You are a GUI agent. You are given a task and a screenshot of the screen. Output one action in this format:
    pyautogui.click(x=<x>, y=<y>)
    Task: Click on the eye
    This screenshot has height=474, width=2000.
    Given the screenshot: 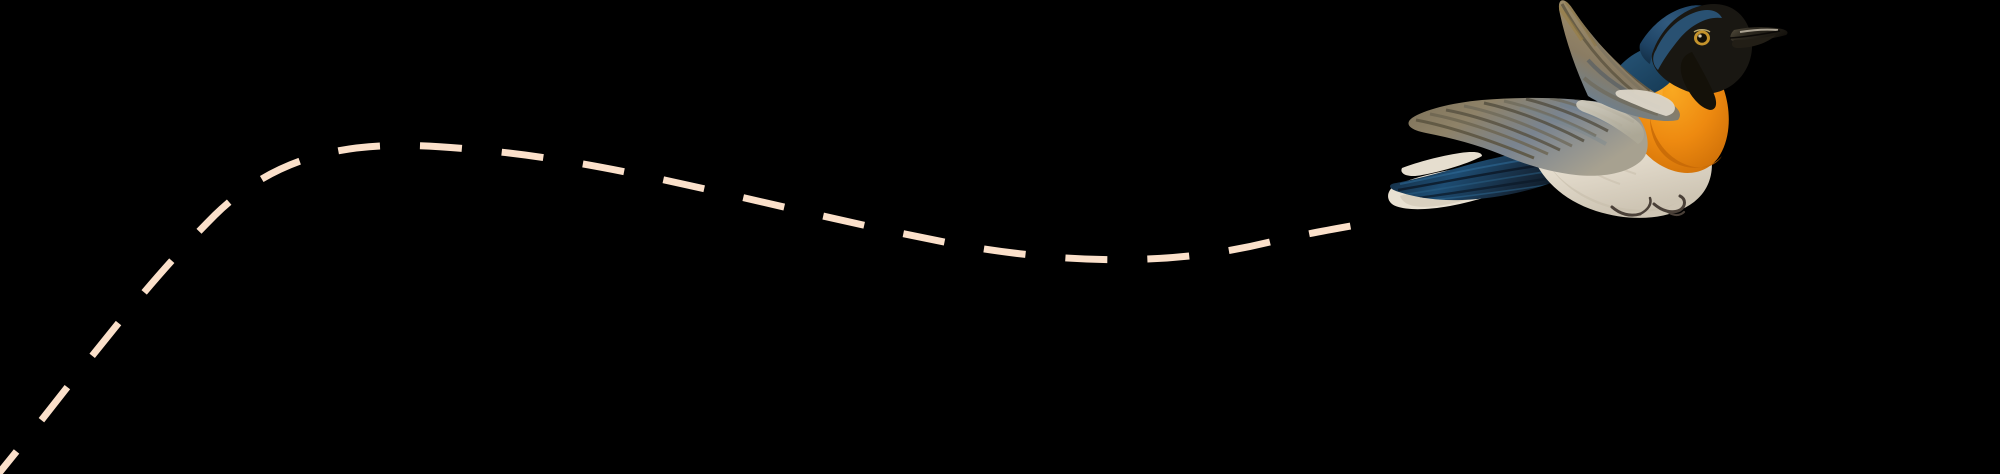 What is the action you would take?
    pyautogui.click(x=1702, y=37)
    